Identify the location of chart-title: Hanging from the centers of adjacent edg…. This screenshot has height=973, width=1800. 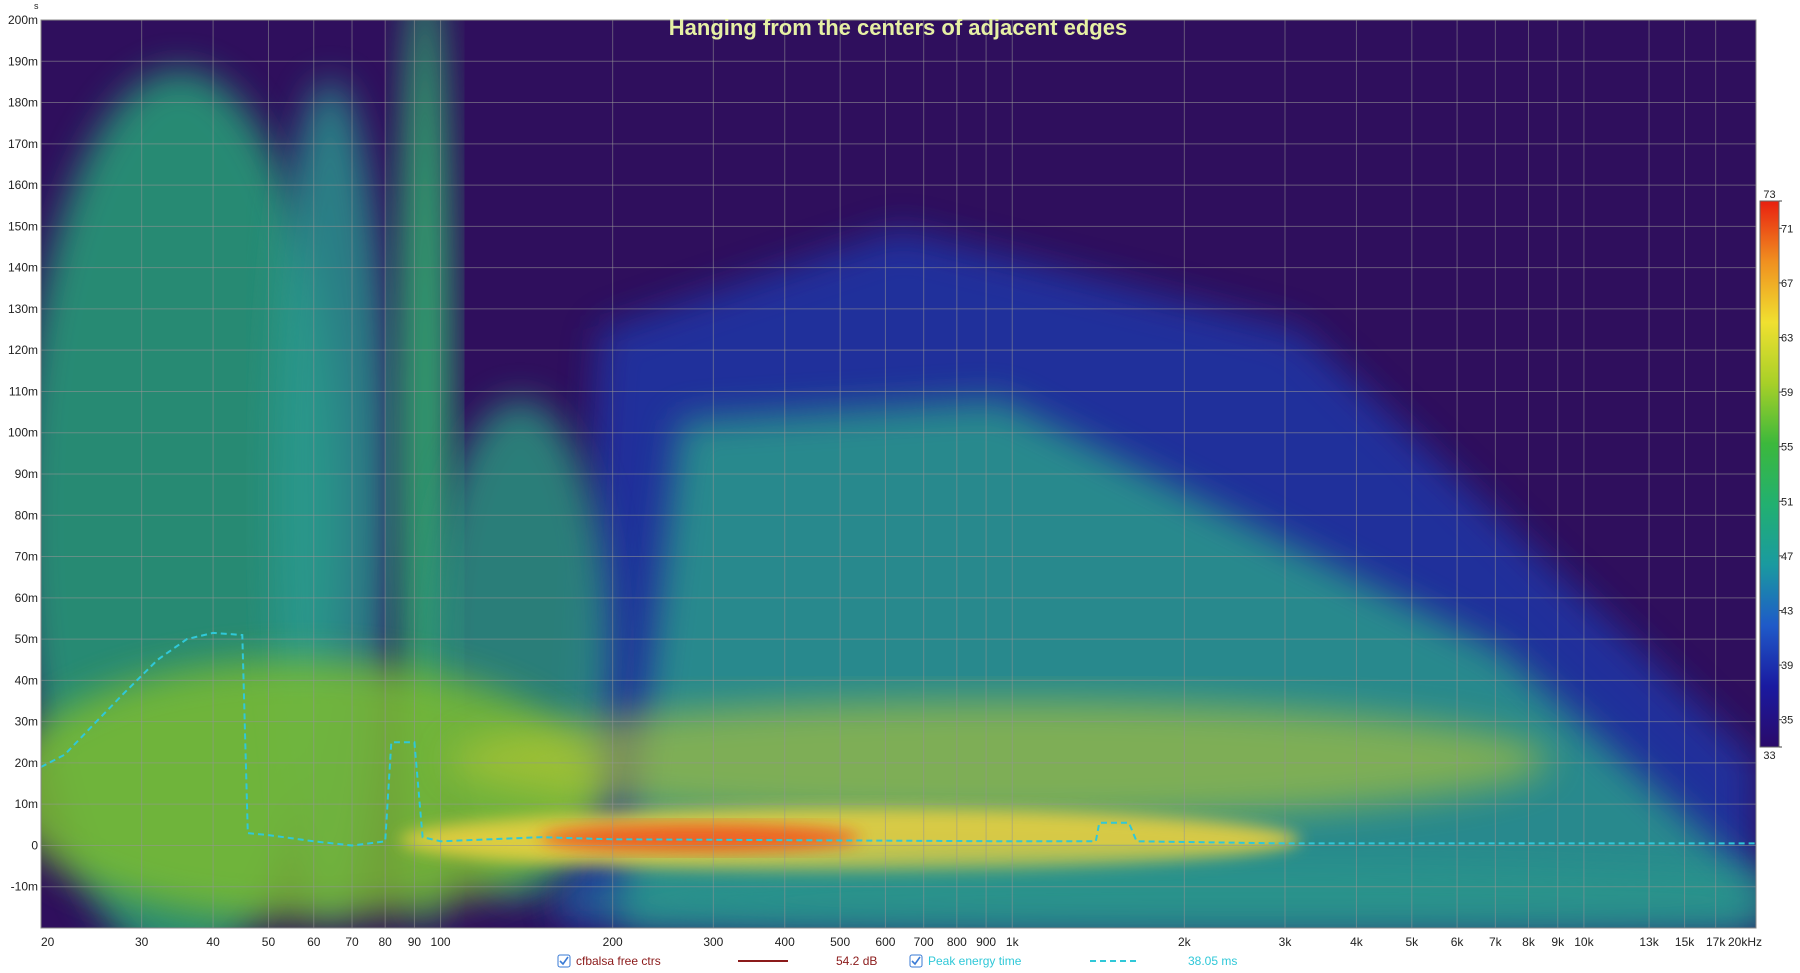
(898, 27).